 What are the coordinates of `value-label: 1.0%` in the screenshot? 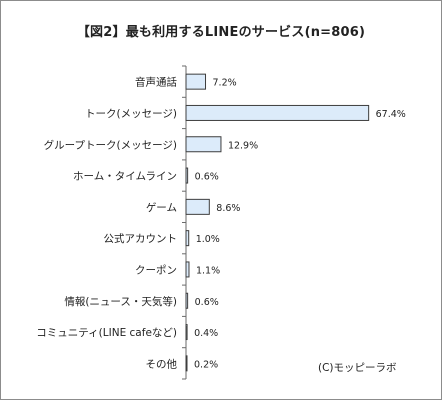 It's located at (208, 239).